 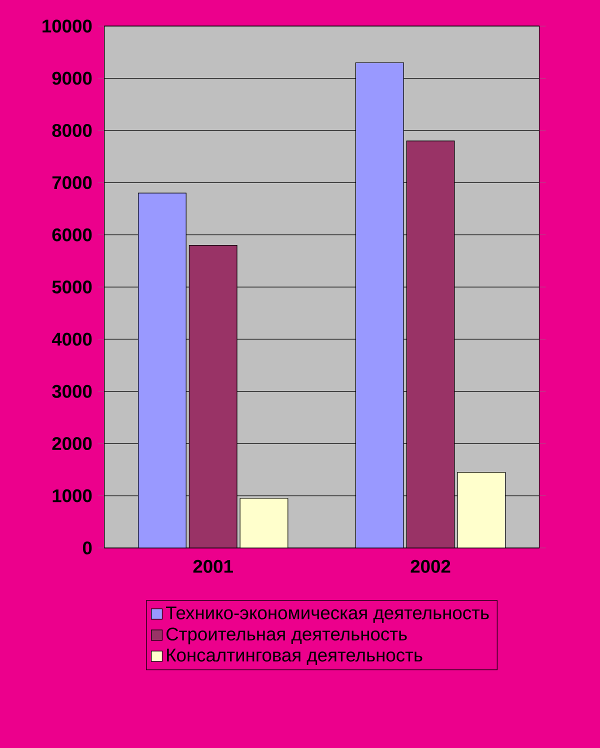 I want to click on legend-label: Строительная деятельность, so click(x=286, y=636).